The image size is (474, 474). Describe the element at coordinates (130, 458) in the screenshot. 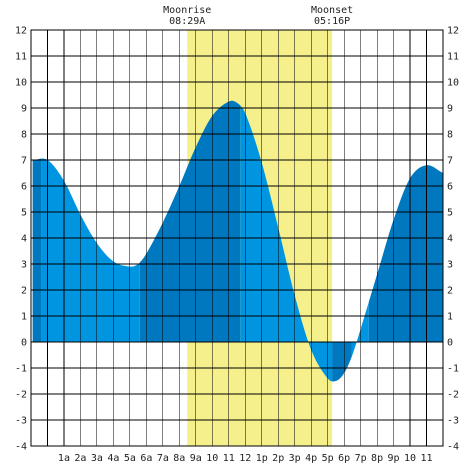

I see `x-tick-label: 5a` at that location.